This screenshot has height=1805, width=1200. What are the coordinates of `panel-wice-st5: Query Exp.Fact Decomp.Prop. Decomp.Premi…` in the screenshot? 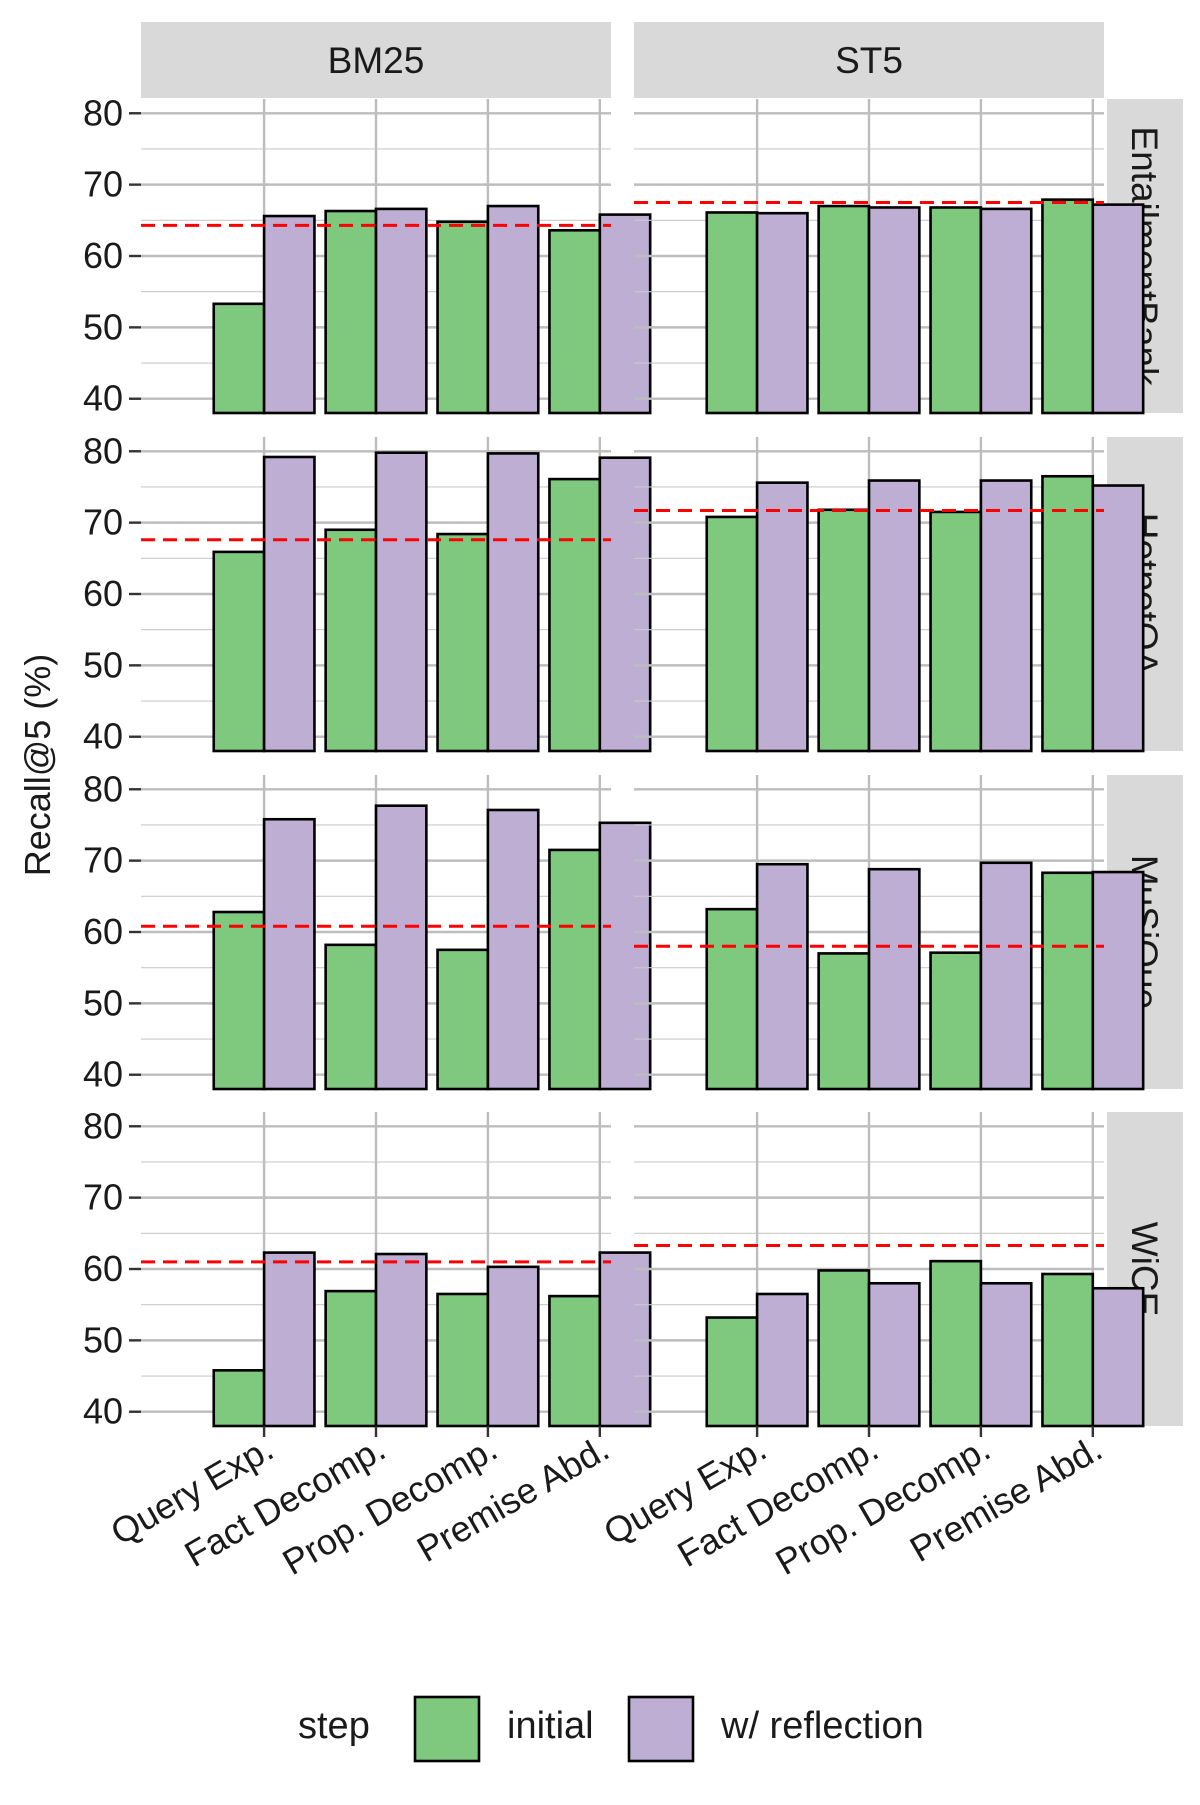 It's located at (871, 1347).